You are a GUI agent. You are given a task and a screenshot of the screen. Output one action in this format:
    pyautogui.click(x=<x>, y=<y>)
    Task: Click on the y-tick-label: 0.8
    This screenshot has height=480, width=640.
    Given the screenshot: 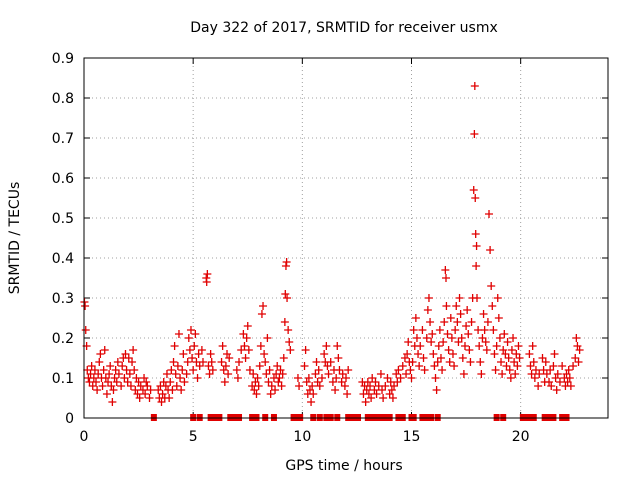 What is the action you would take?
    pyautogui.click(x=63, y=99)
    